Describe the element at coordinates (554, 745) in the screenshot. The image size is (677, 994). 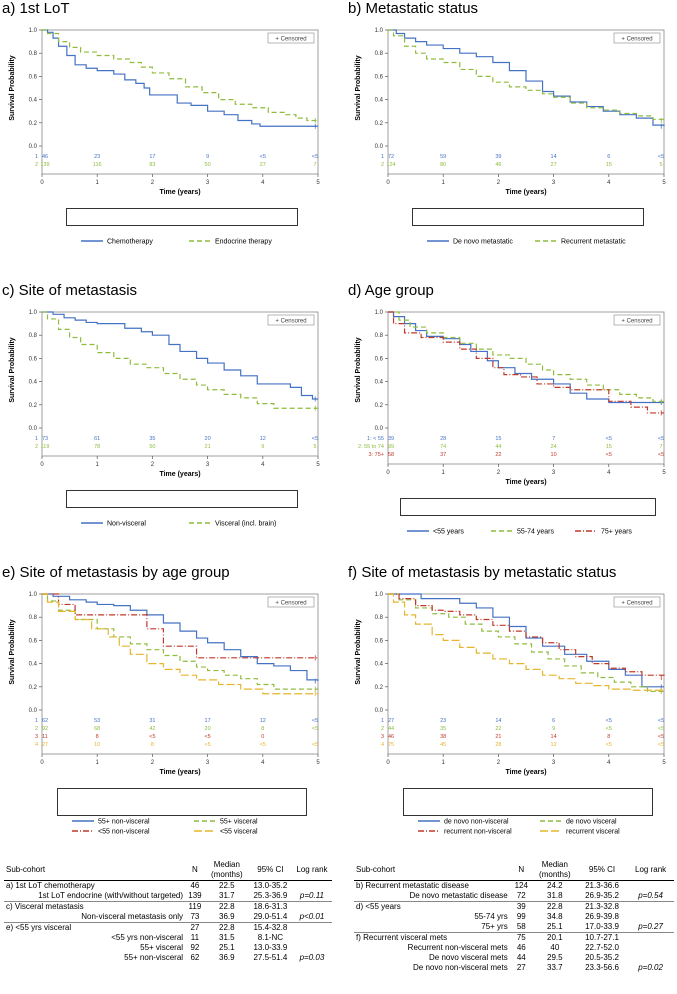
I see `risk-value: 12` at that location.